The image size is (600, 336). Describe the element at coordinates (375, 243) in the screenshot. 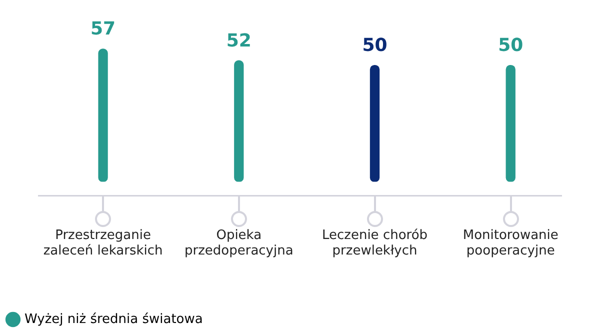

I see `x-tick-label: Leczenie chorób przewlekłych` at that location.